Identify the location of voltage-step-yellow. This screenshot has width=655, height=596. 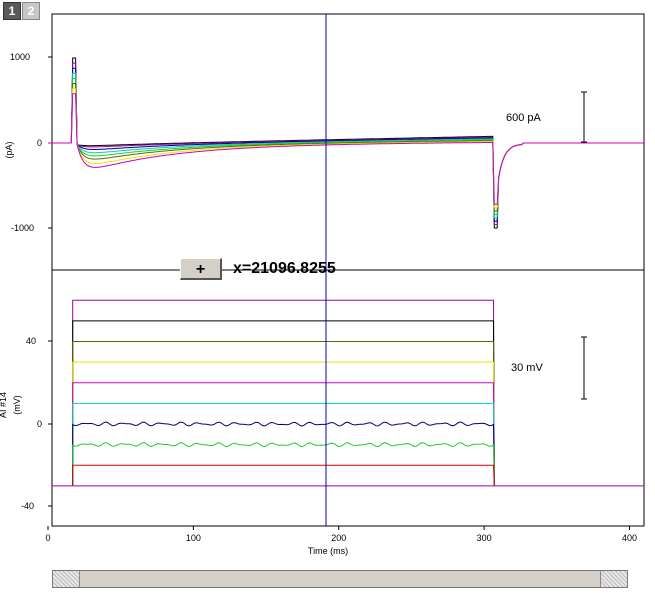
(283, 423).